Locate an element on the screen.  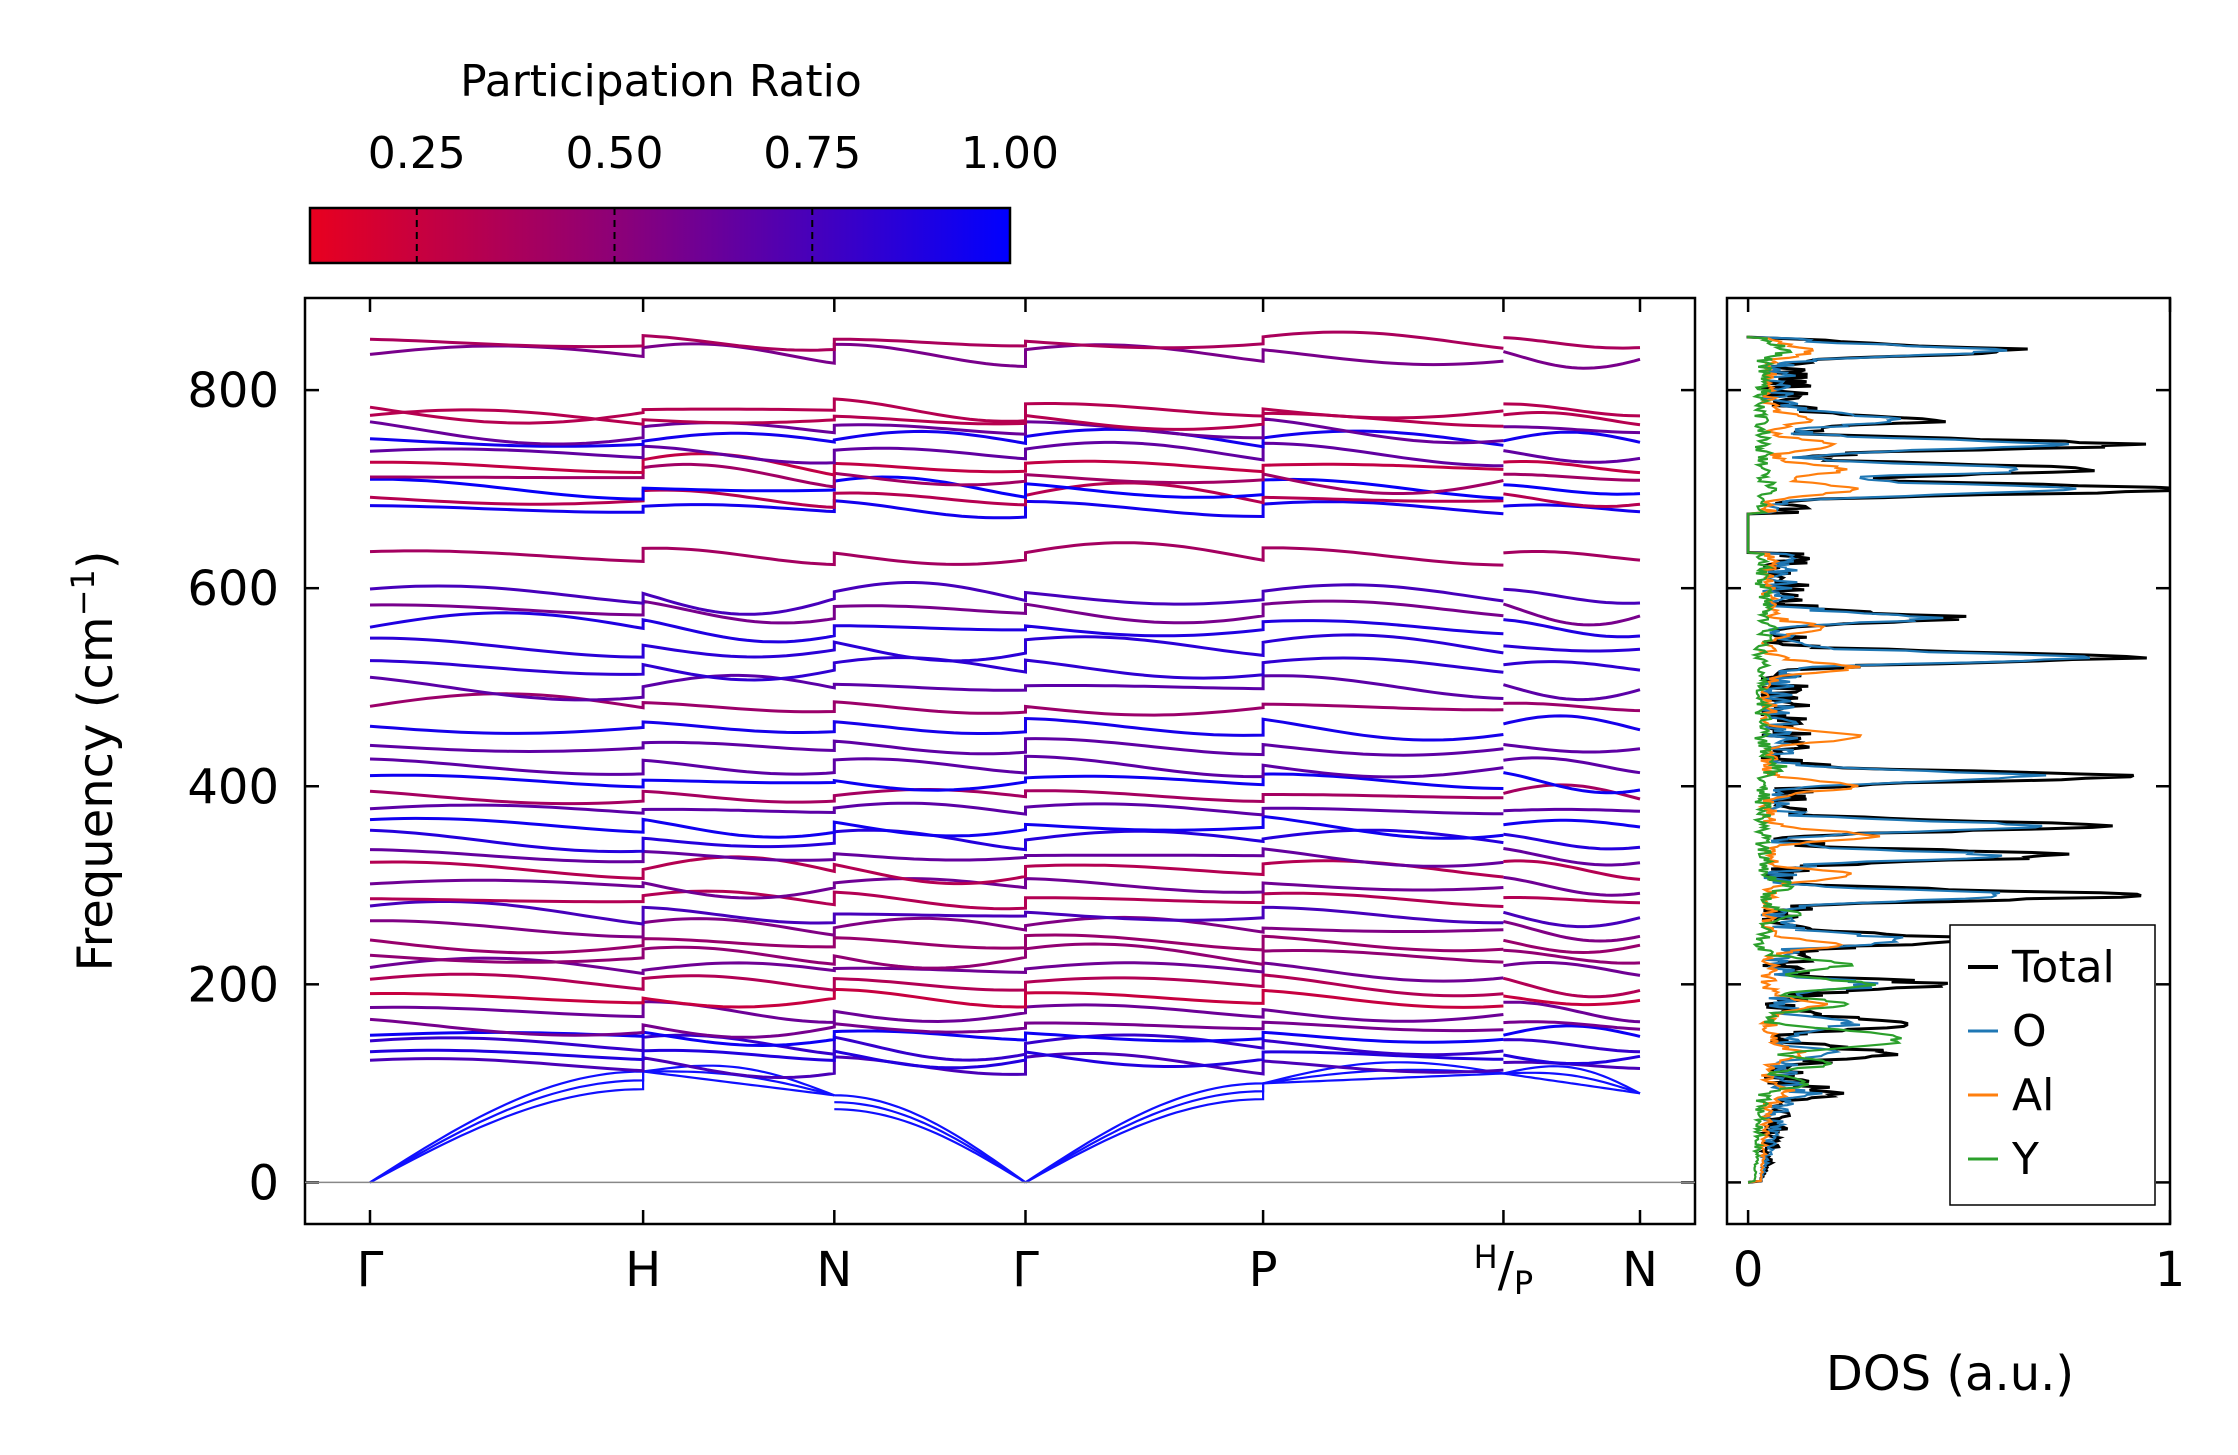
dos-frame is located at coordinates (1948, 761).